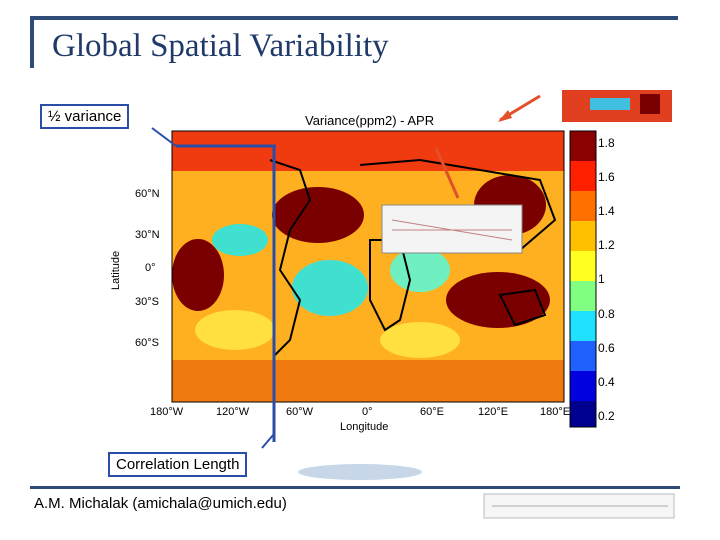 The height and width of the screenshot is (540, 720). I want to click on blob-indian, so click(498, 300).